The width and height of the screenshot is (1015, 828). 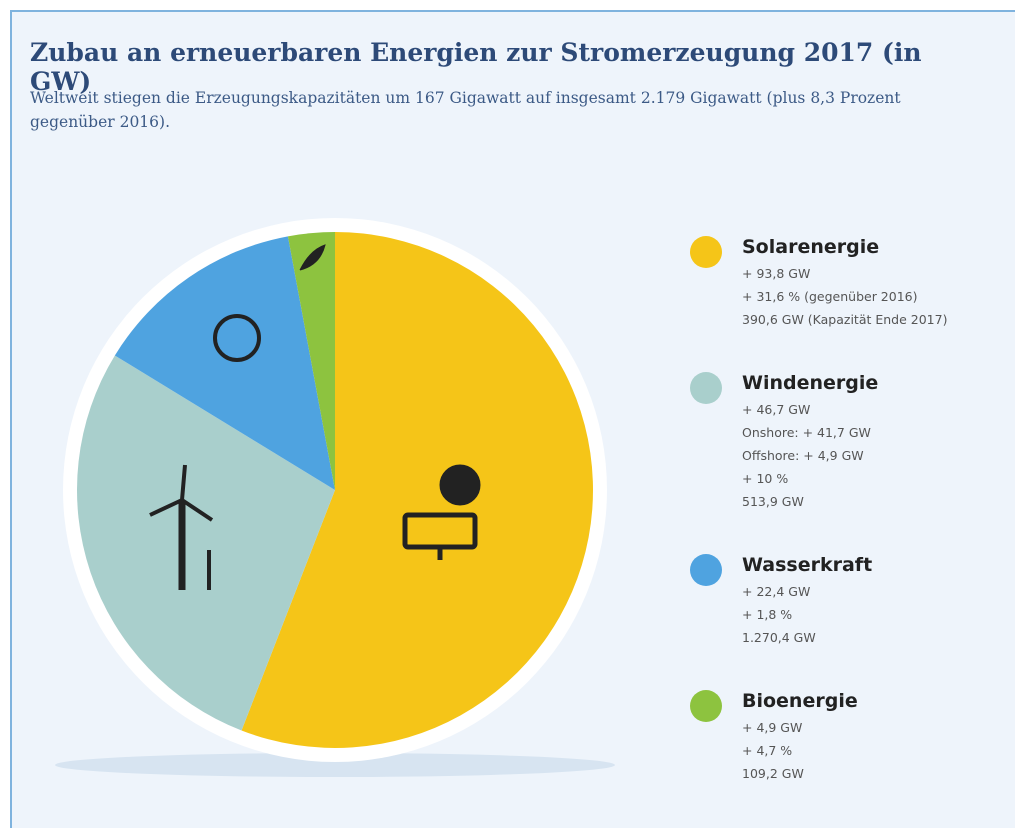 I want to click on water-wheel-icon, so click(x=237, y=338).